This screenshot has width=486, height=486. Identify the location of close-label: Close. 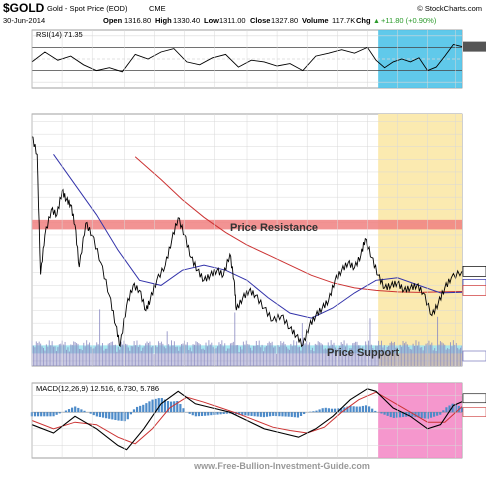
(260, 20).